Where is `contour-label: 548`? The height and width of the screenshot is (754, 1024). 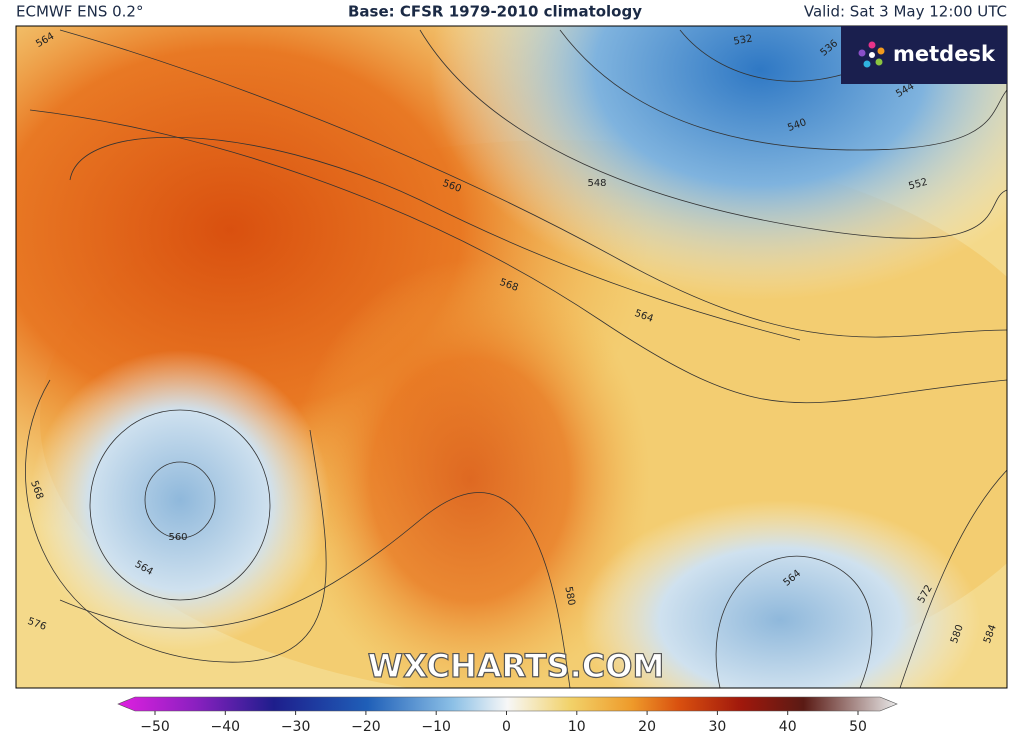
contour-label: 548 is located at coordinates (596, 183).